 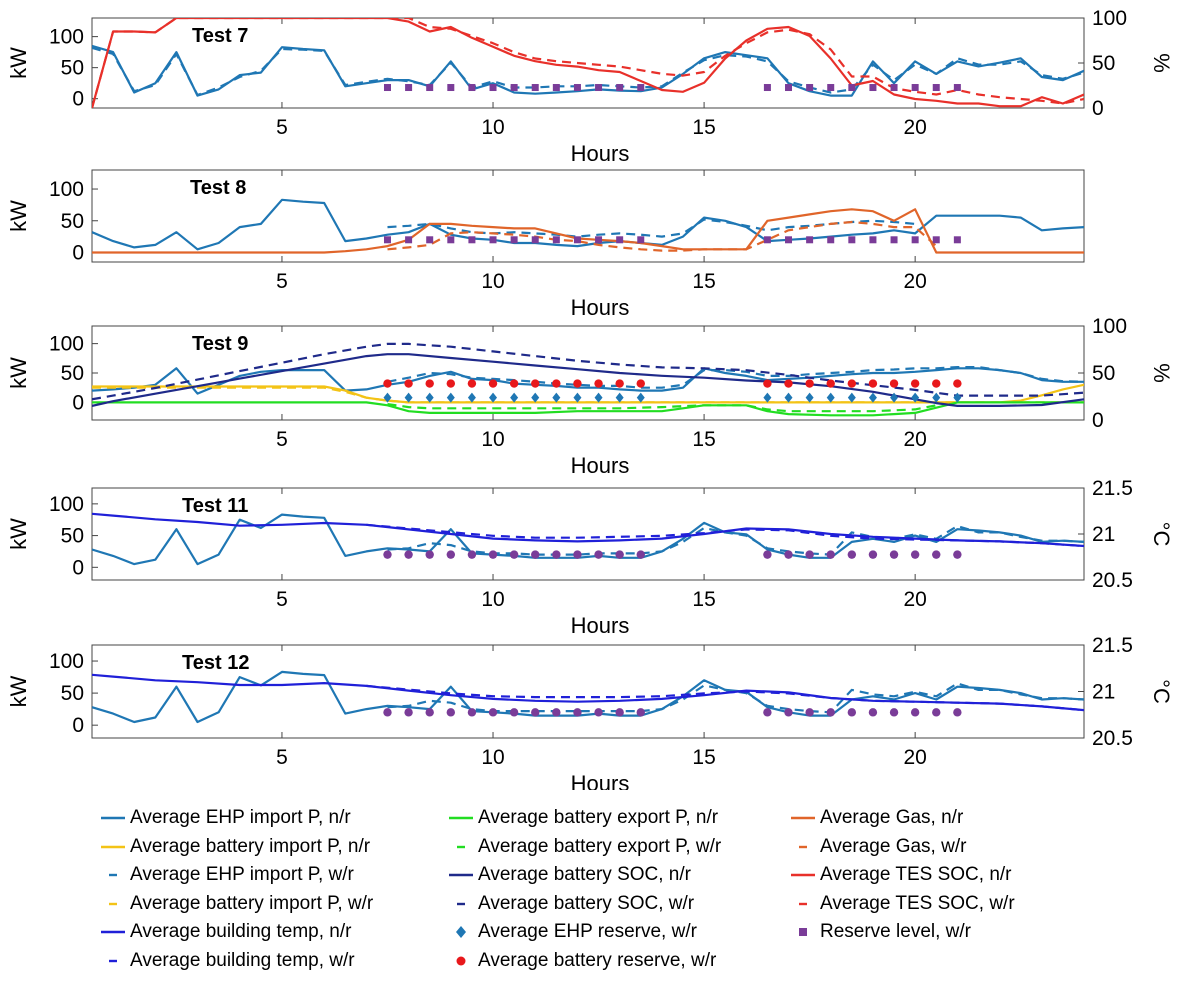 I want to click on series-group, so click(x=588, y=539).